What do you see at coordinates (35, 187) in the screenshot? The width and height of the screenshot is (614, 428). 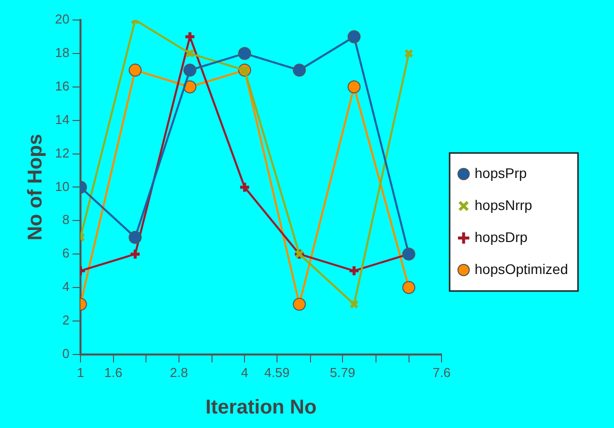 I see `y-axis-title: No of Hops` at bounding box center [35, 187].